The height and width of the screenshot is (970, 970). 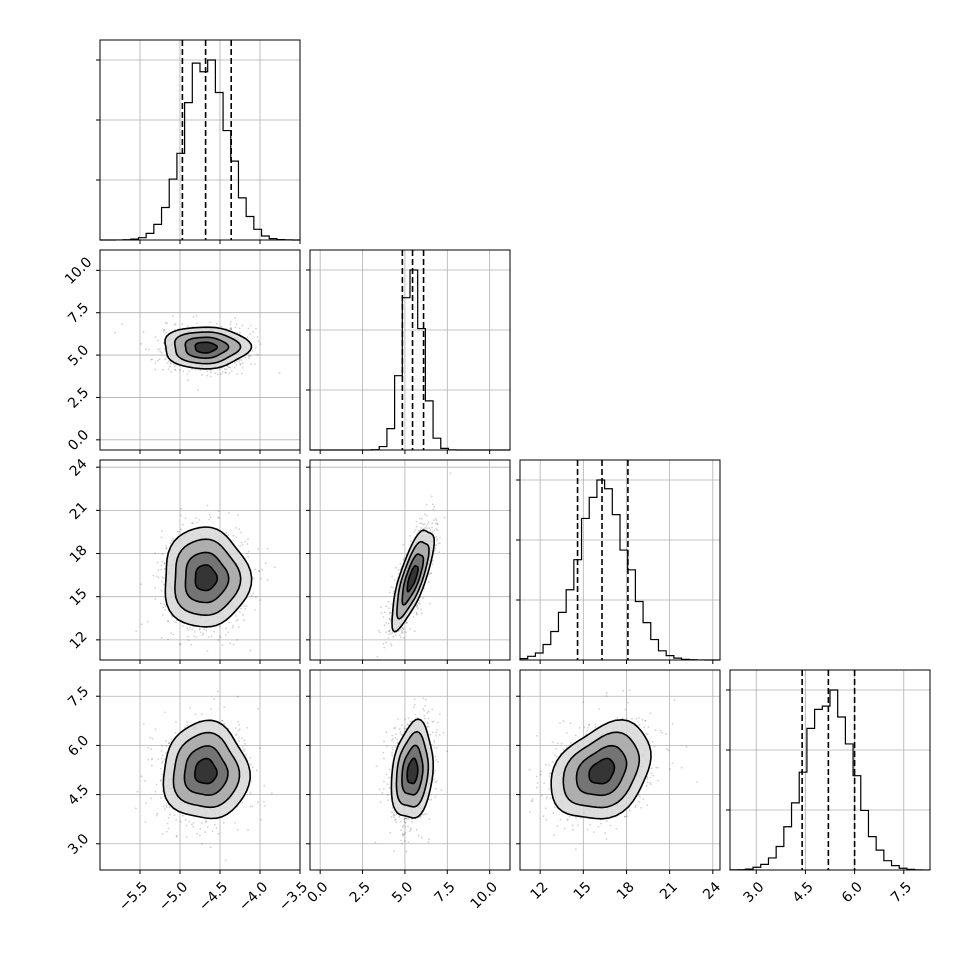 What do you see at coordinates (78, 270) in the screenshot?
I see `y-tick-label: 10.0` at bounding box center [78, 270].